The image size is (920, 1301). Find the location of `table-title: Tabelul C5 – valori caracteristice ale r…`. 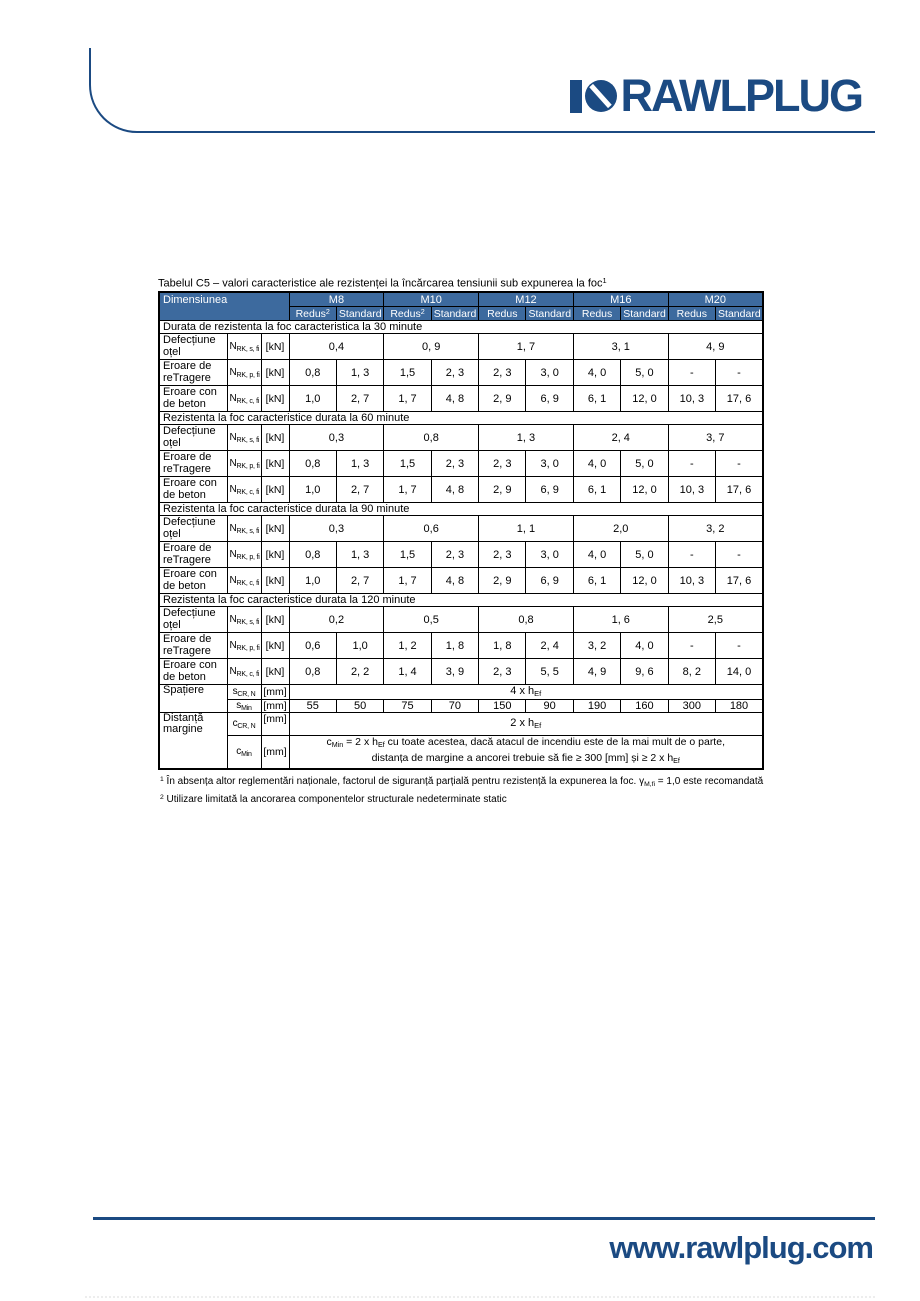

table-title: Tabelul C5 – valori caracteristice ale r… is located at coordinates (382, 283).